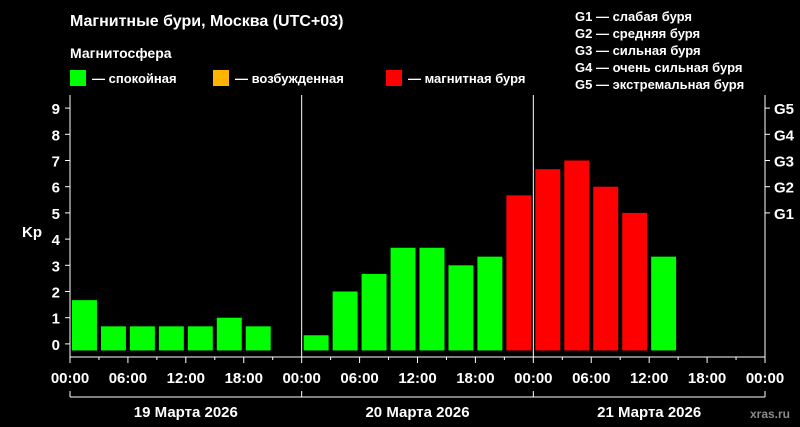 The image size is (800, 427). Describe the element at coordinates (417, 412) in the screenshot. I see `day-label: 20 Марта 2026` at that location.